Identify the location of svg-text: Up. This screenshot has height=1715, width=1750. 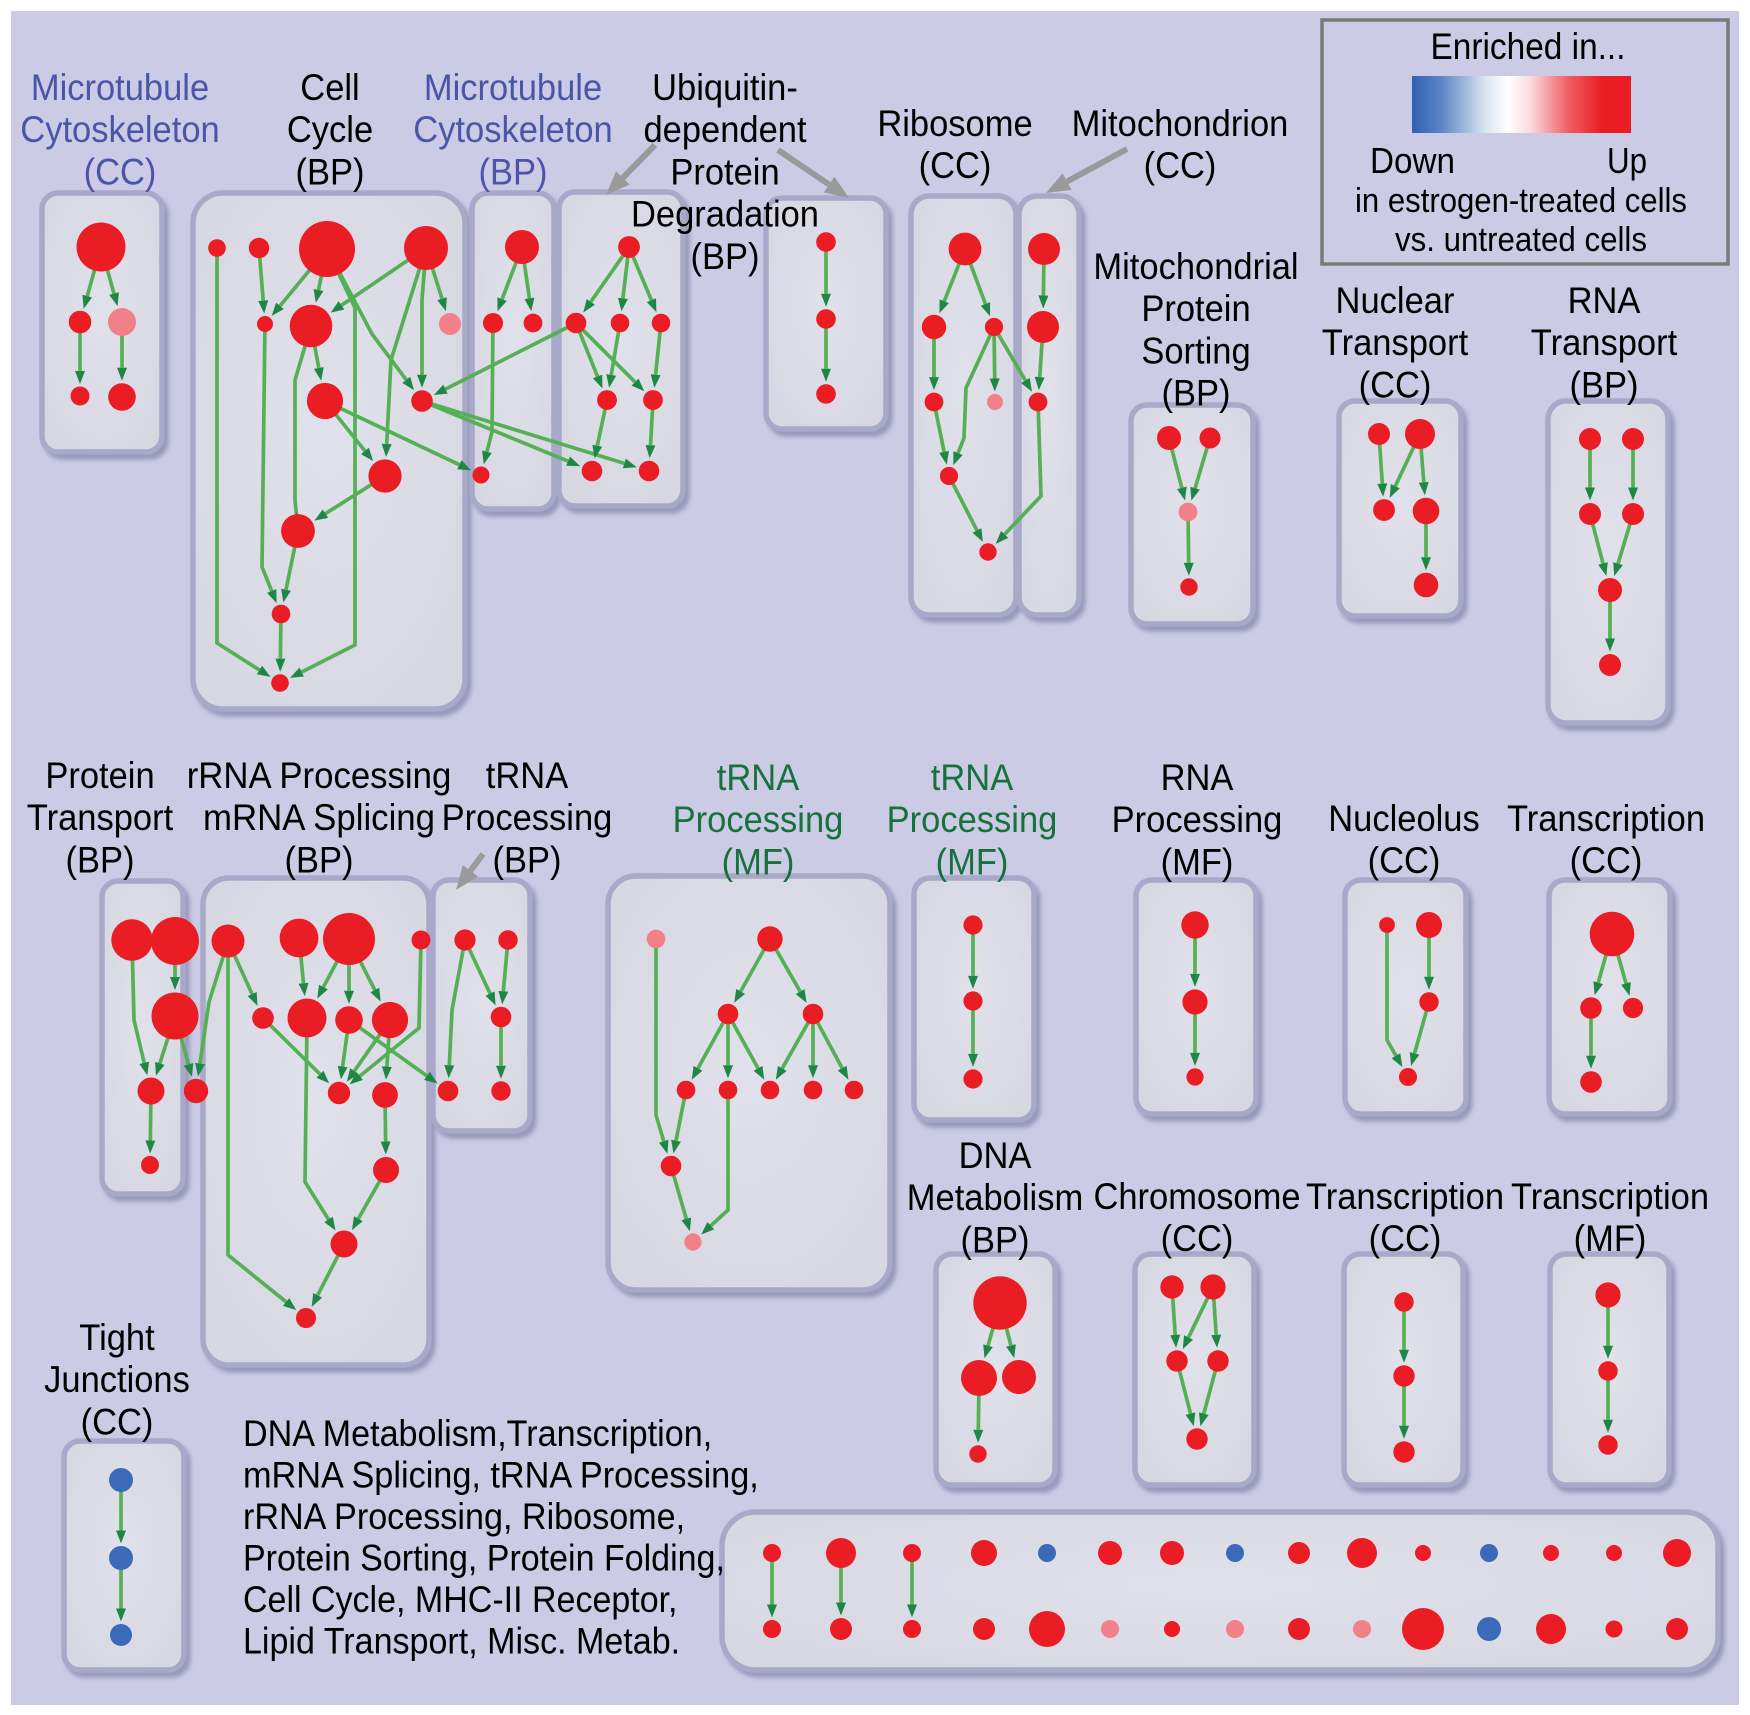
(1627, 160).